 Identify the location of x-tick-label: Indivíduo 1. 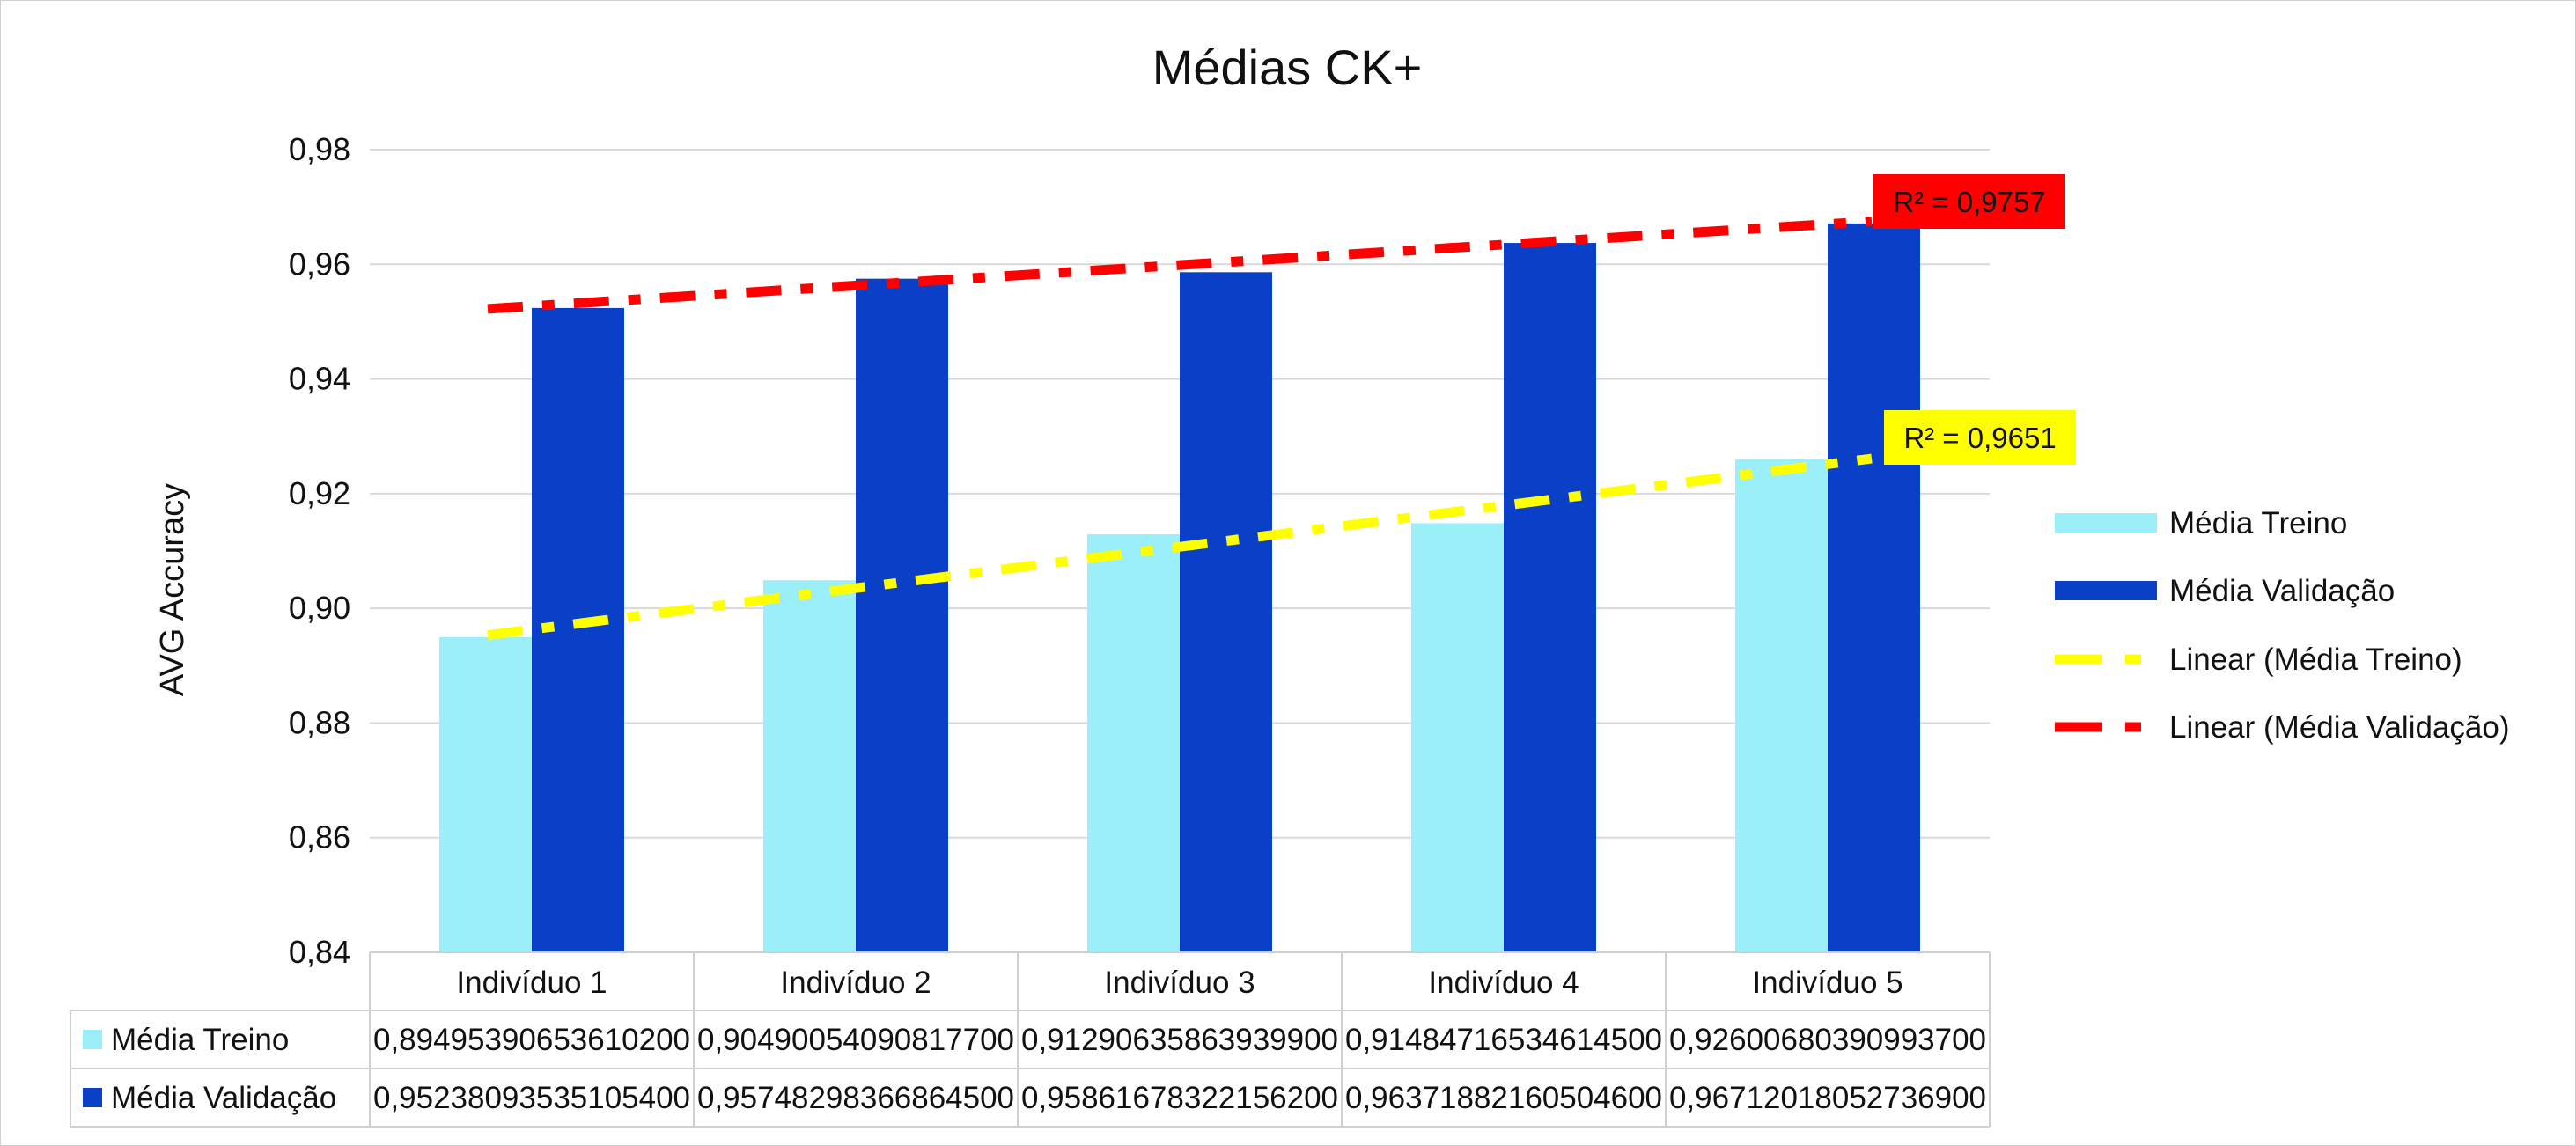
(531, 983).